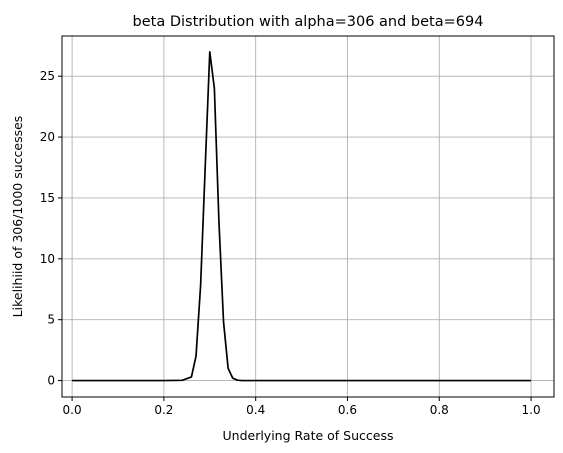  I want to click on y-tick-label: 0, so click(51, 381).